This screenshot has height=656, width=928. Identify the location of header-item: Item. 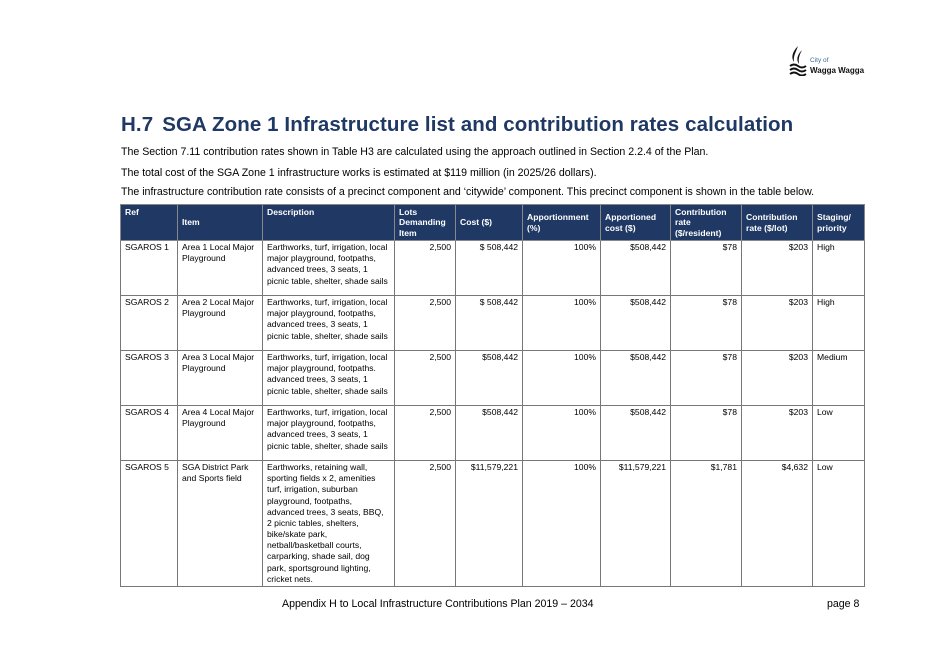
(220, 222).